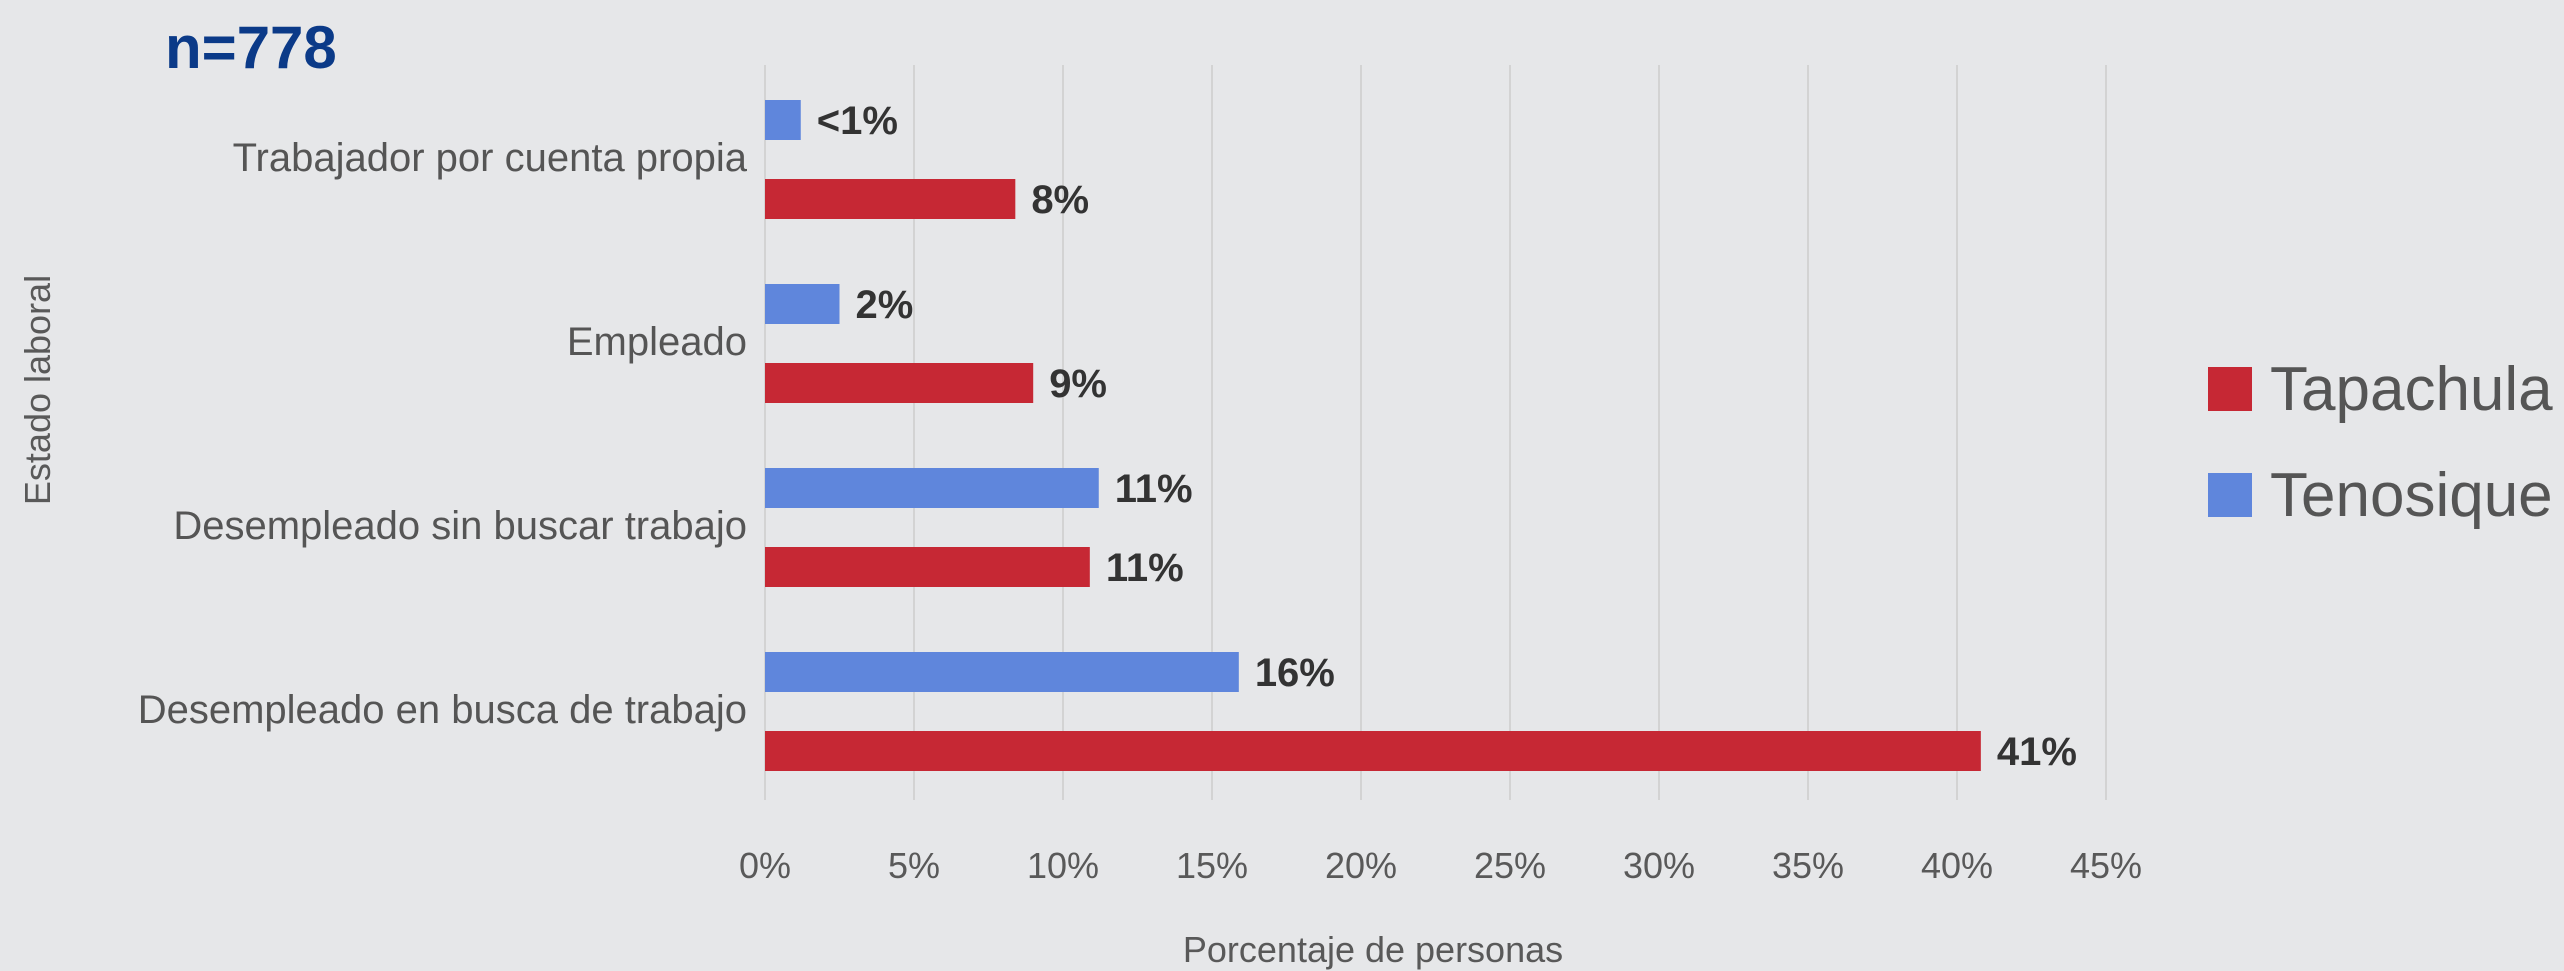  I want to click on data-label: 8%, so click(1060, 200).